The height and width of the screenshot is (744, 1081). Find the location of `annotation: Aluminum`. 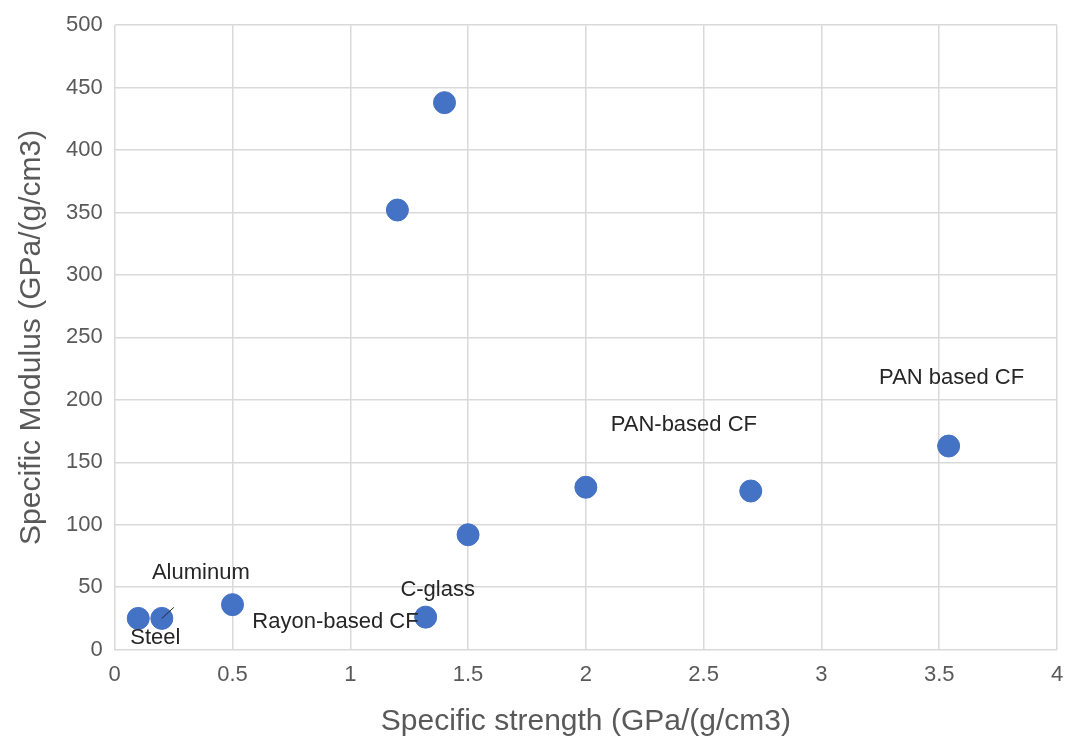

annotation: Aluminum is located at coordinates (200, 572).